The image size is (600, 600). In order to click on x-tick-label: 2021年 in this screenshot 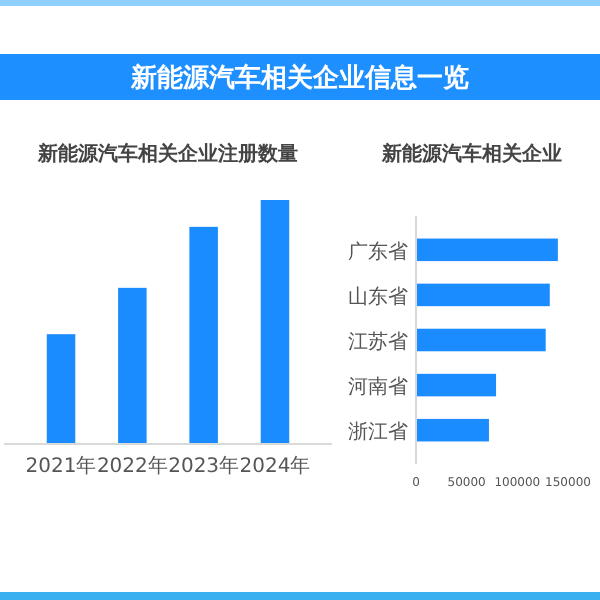, I will do `click(61, 466)`.